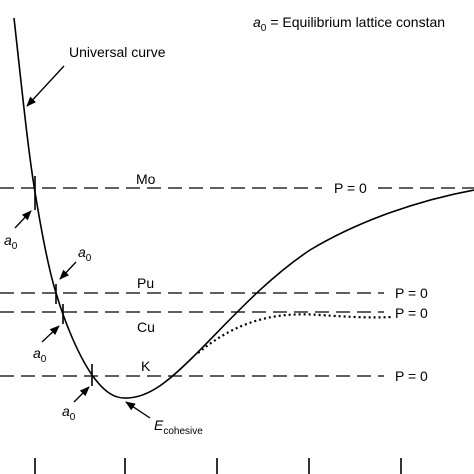 The image size is (474, 474). I want to click on curve-label: Universal curve, so click(117, 52).